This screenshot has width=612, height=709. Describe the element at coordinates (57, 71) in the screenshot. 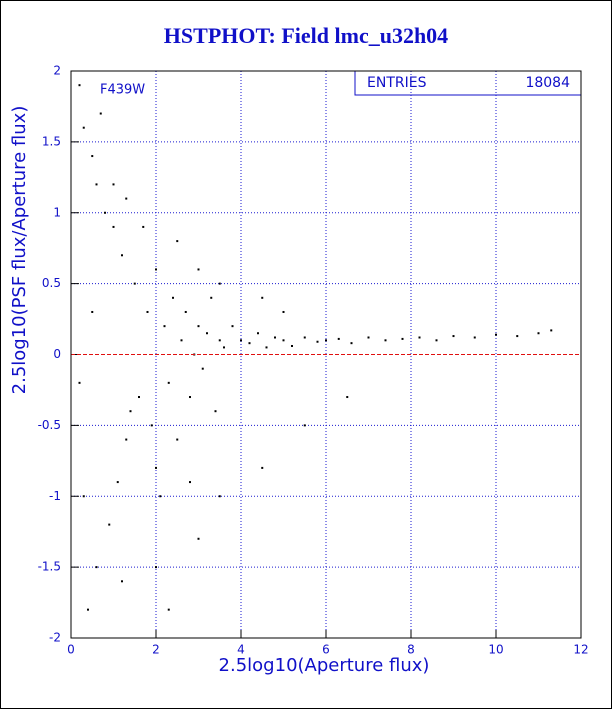

I see `y-tick-label: 2` at that location.